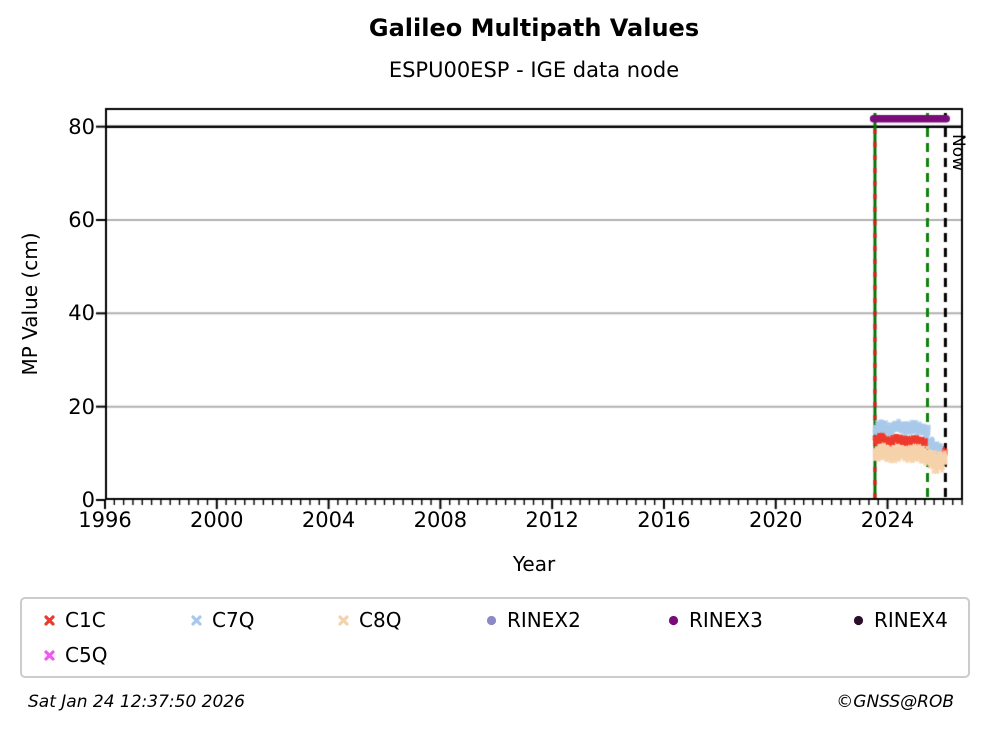 This screenshot has width=992, height=734. What do you see at coordinates (85, 620) in the screenshot?
I see `legend-label-c1c: C1C` at bounding box center [85, 620].